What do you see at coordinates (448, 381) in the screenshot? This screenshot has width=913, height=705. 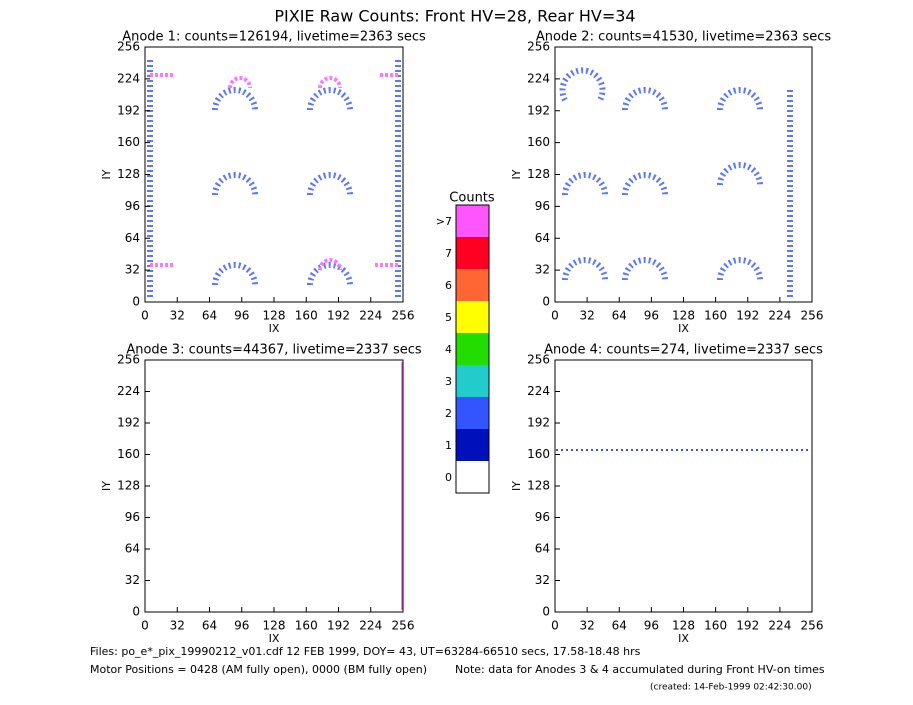 I see `colorbar-label: 3` at bounding box center [448, 381].